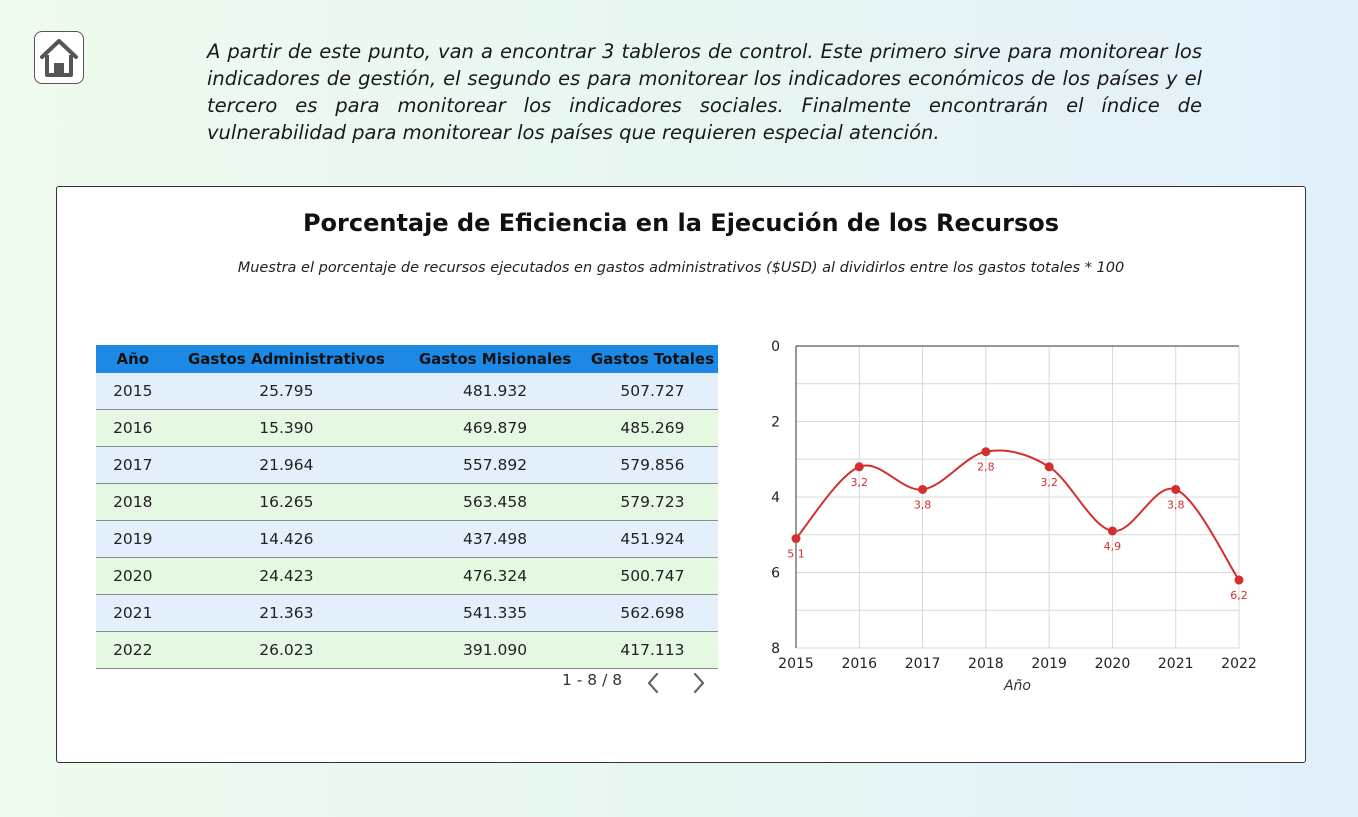 Image resolution: width=1358 pixels, height=817 pixels. What do you see at coordinates (286, 465) in the screenshot?
I see `cell-admin: 21.964` at bounding box center [286, 465].